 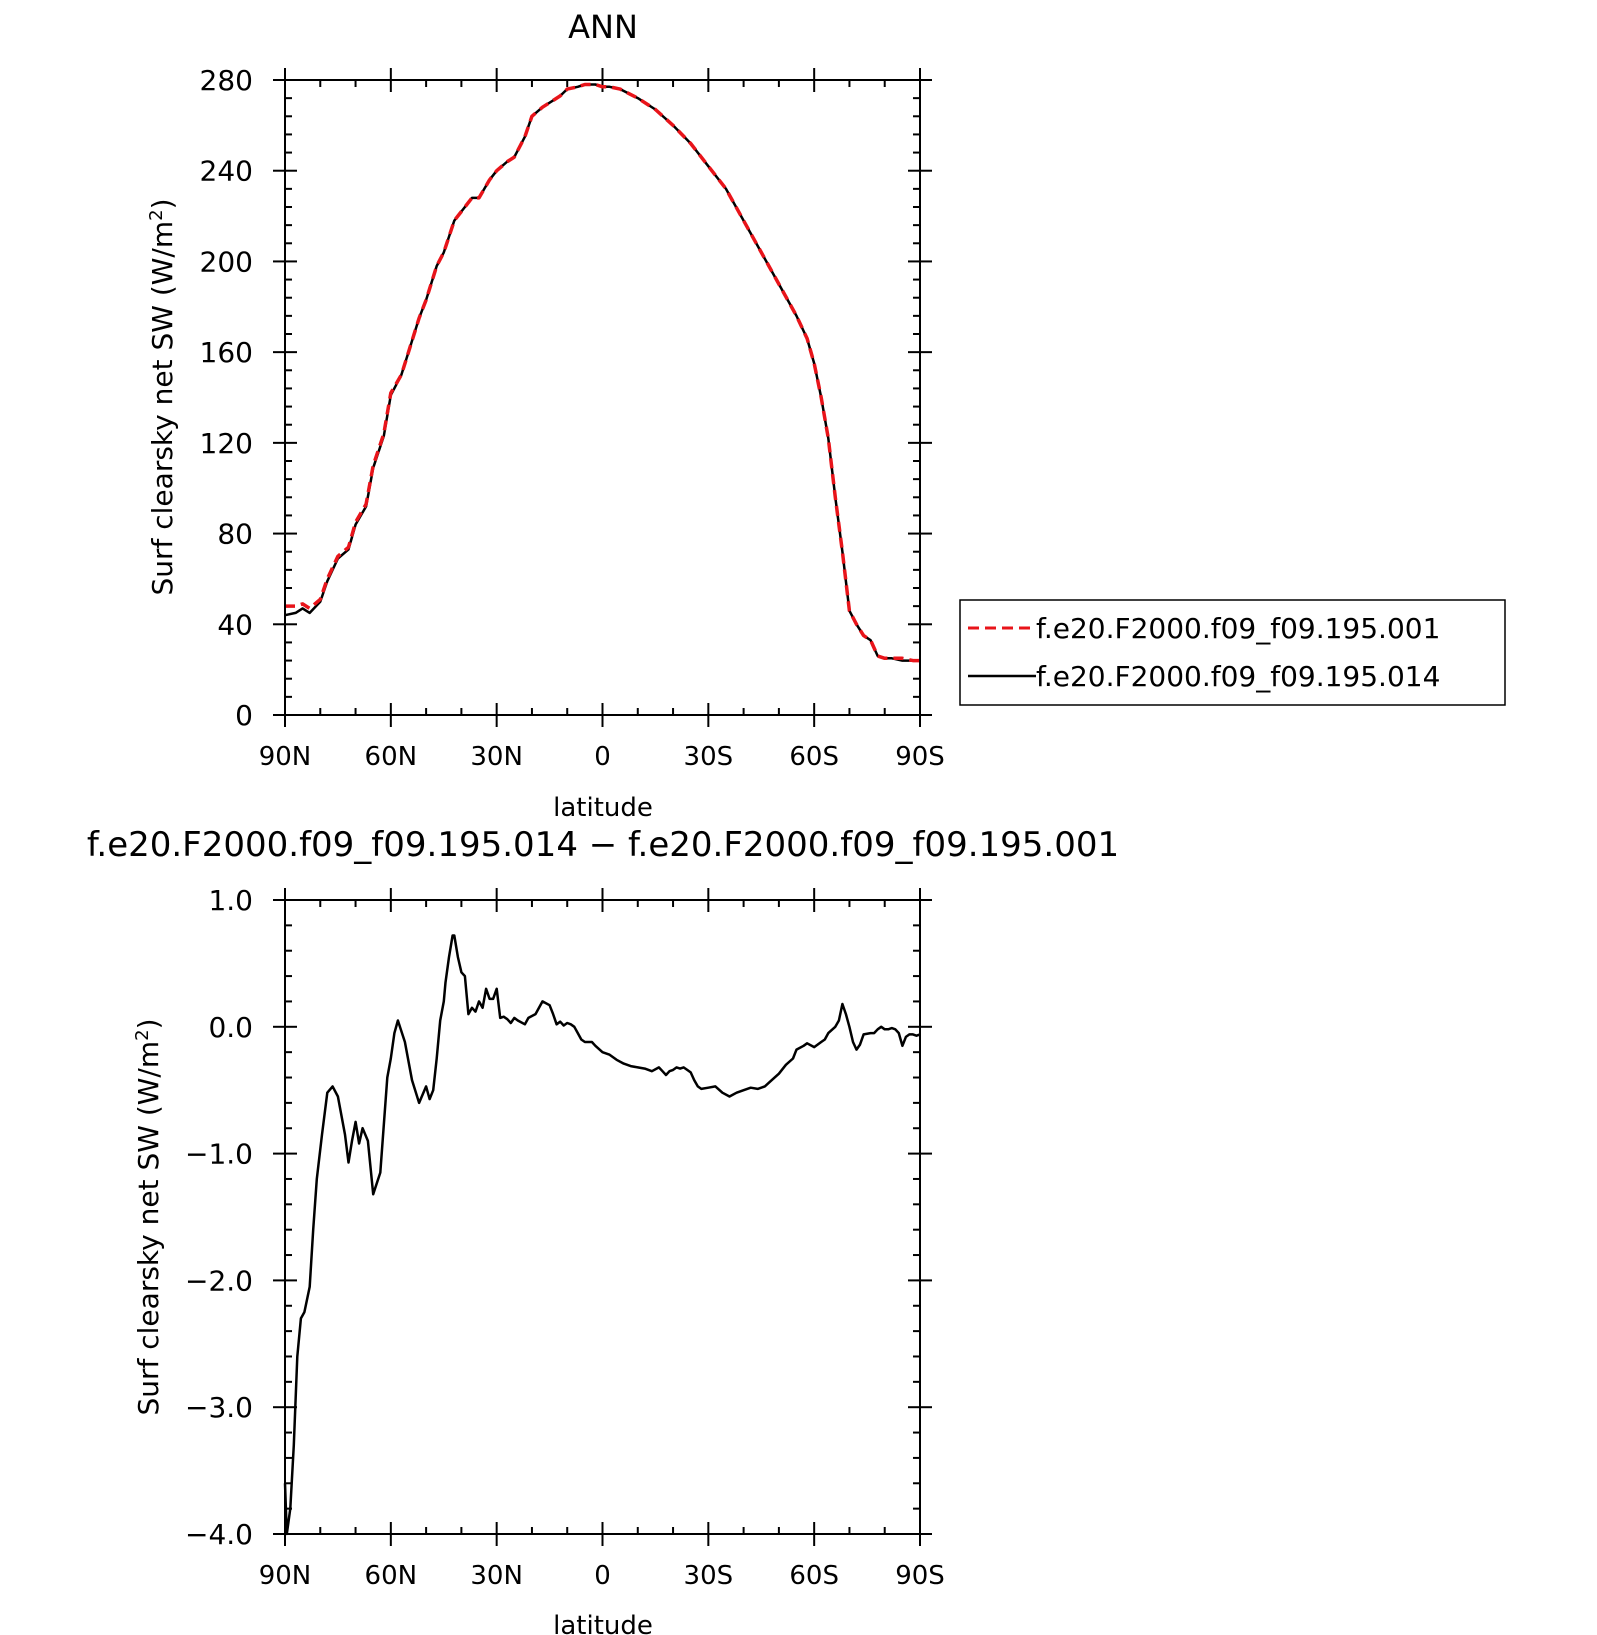 I want to click on top-x-tick-labels: 90N 60N 30N 0 30S 60S 90S, so click(x=602, y=757).